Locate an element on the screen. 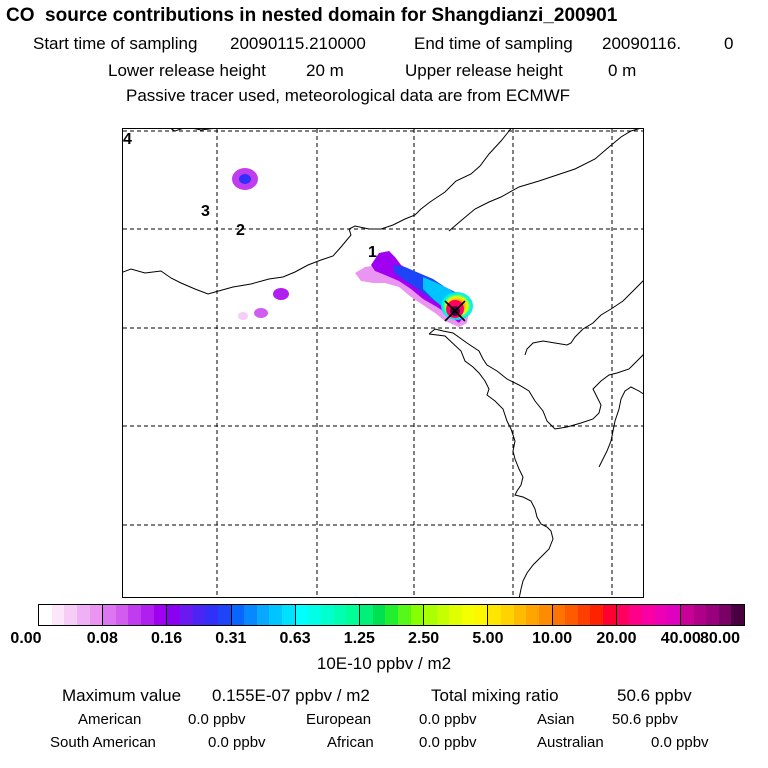  max-value-label: Maximum value is located at coordinates (122, 695).